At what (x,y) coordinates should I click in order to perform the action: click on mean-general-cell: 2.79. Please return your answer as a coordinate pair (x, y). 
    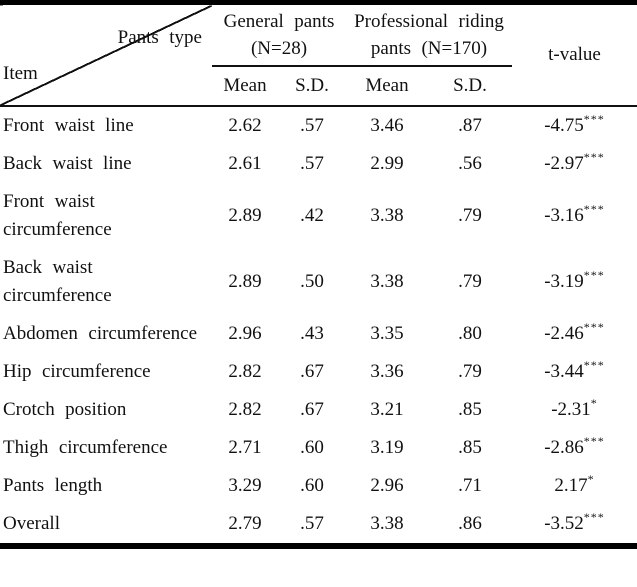
    Looking at the image, I should click on (245, 523).